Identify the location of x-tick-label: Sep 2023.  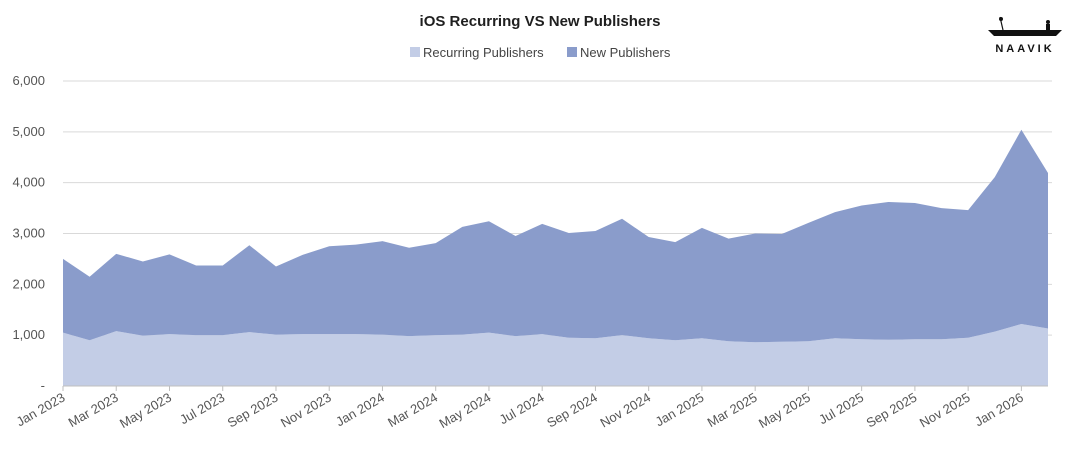
(253, 410).